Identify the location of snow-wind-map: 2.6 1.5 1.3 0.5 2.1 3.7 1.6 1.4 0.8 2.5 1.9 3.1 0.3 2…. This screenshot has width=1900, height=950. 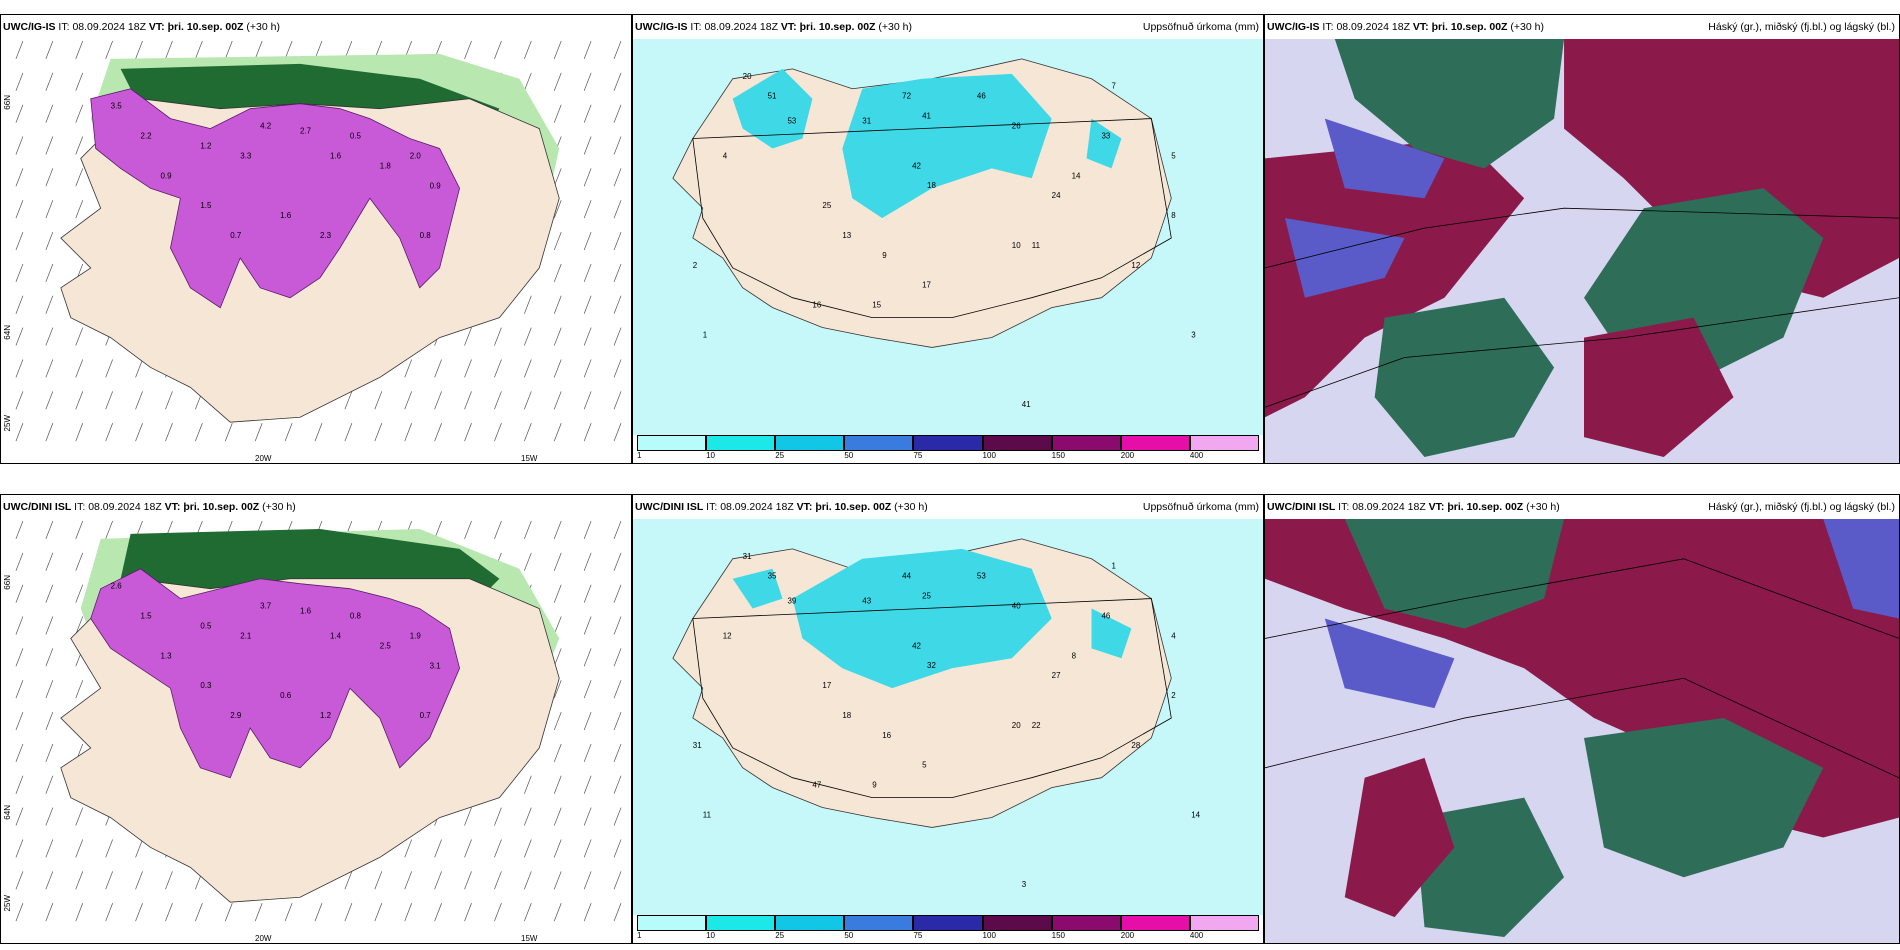
(316, 731).